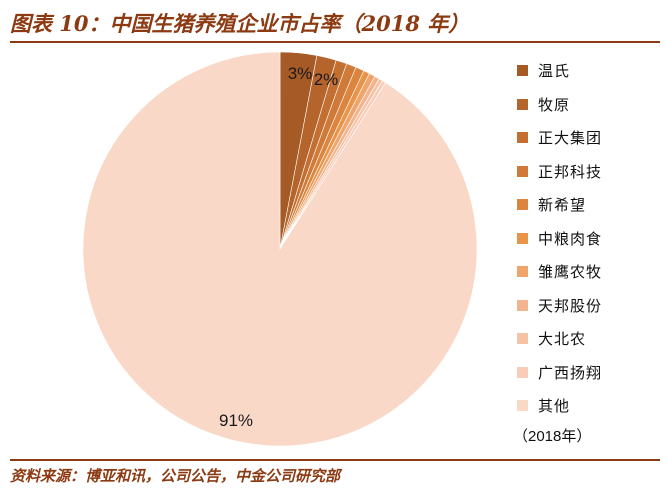 Image resolution: width=668 pixels, height=493 pixels. I want to click on slice-label-1: 2%, so click(326, 79).